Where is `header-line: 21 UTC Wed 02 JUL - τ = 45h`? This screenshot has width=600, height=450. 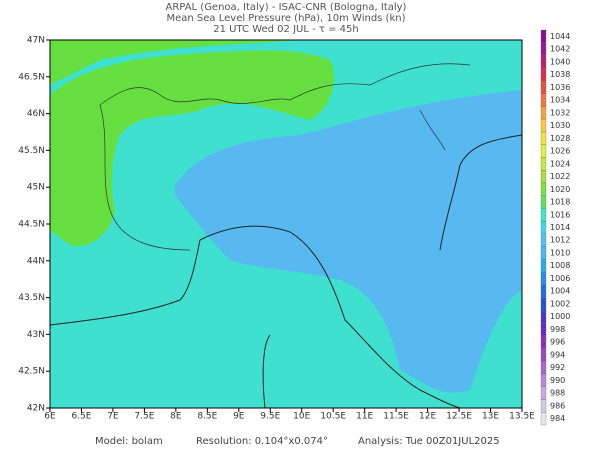 header-line: 21 UTC Wed 02 JUL - τ = 45h is located at coordinates (285, 29).